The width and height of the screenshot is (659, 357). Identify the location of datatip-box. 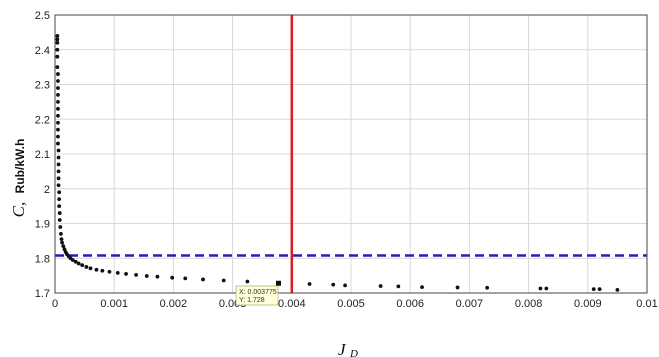
(257, 295).